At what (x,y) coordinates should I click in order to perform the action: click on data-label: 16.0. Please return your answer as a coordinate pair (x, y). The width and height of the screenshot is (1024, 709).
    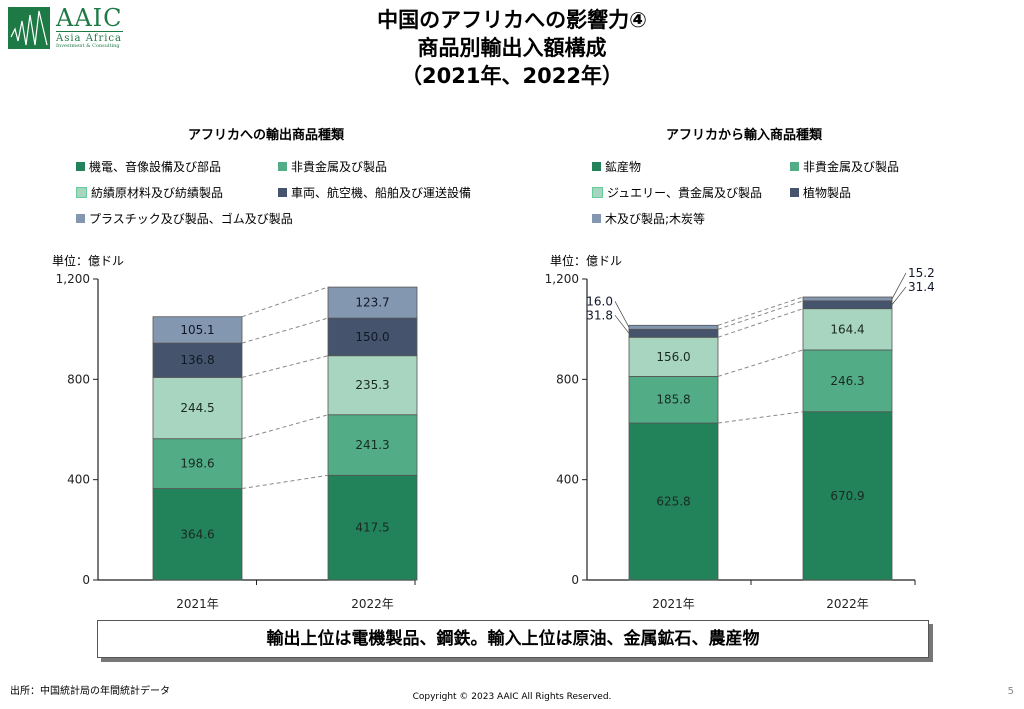
    Looking at the image, I should click on (599, 301).